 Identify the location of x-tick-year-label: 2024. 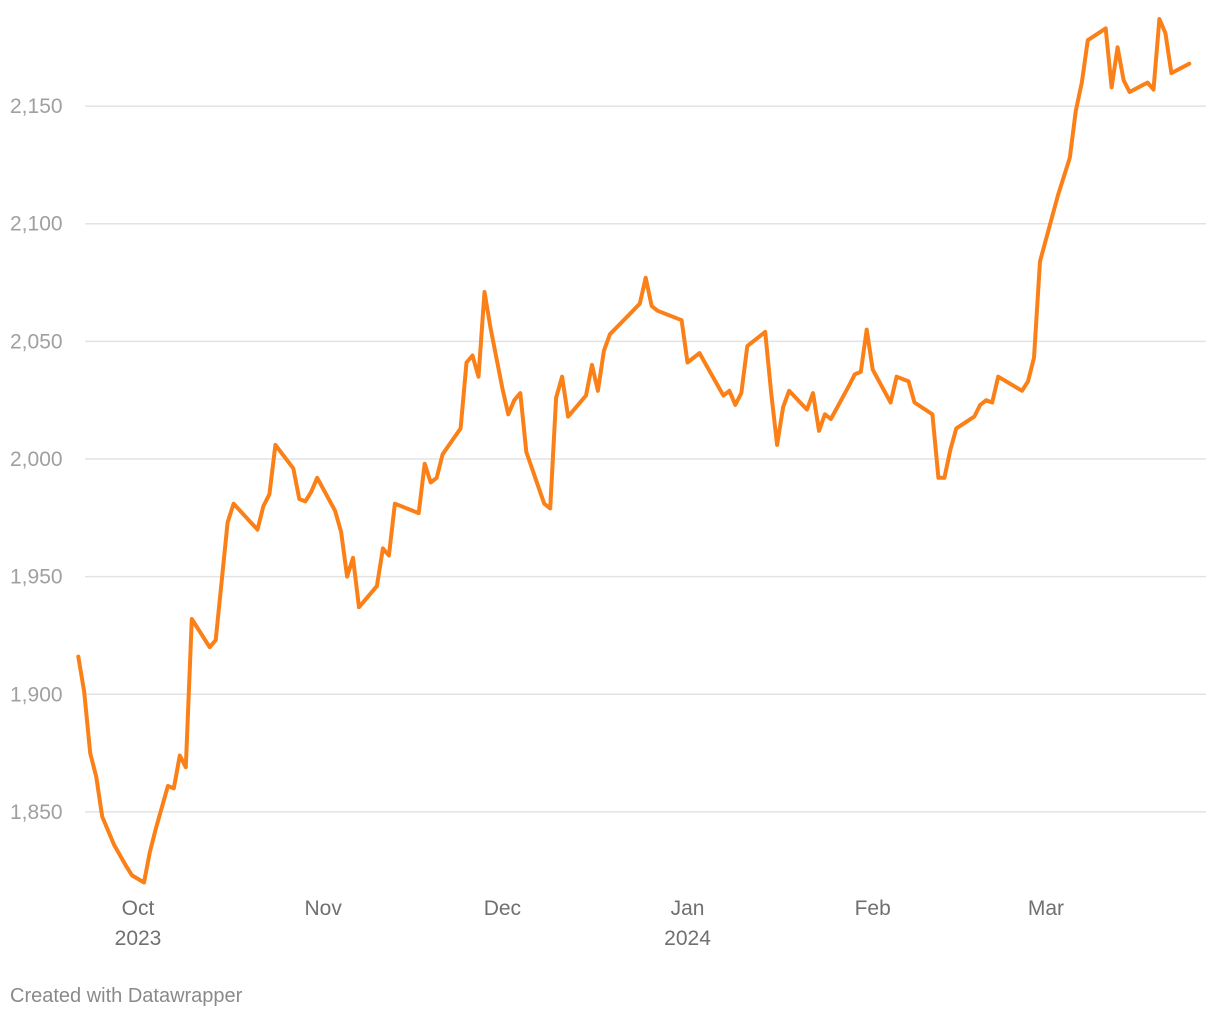
(687, 938).